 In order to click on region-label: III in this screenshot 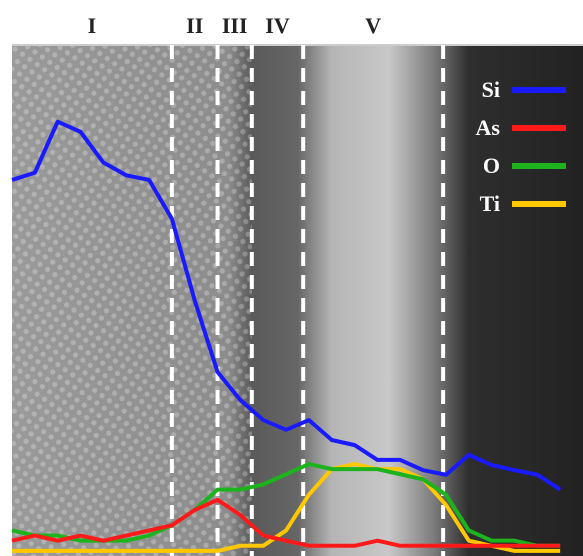, I will do `click(235, 25)`.